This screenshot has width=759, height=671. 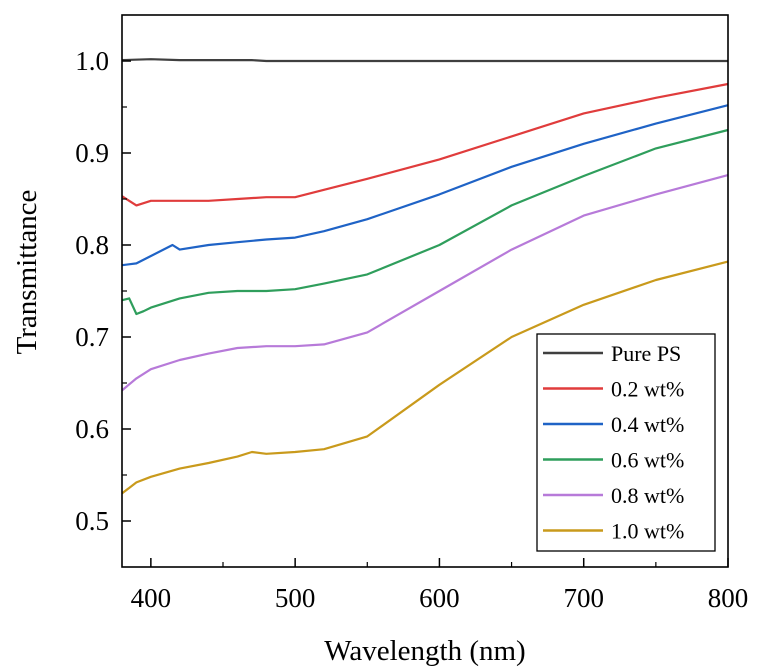 What do you see at coordinates (92, 153) in the screenshot?
I see `y-tick-label: 0.9` at bounding box center [92, 153].